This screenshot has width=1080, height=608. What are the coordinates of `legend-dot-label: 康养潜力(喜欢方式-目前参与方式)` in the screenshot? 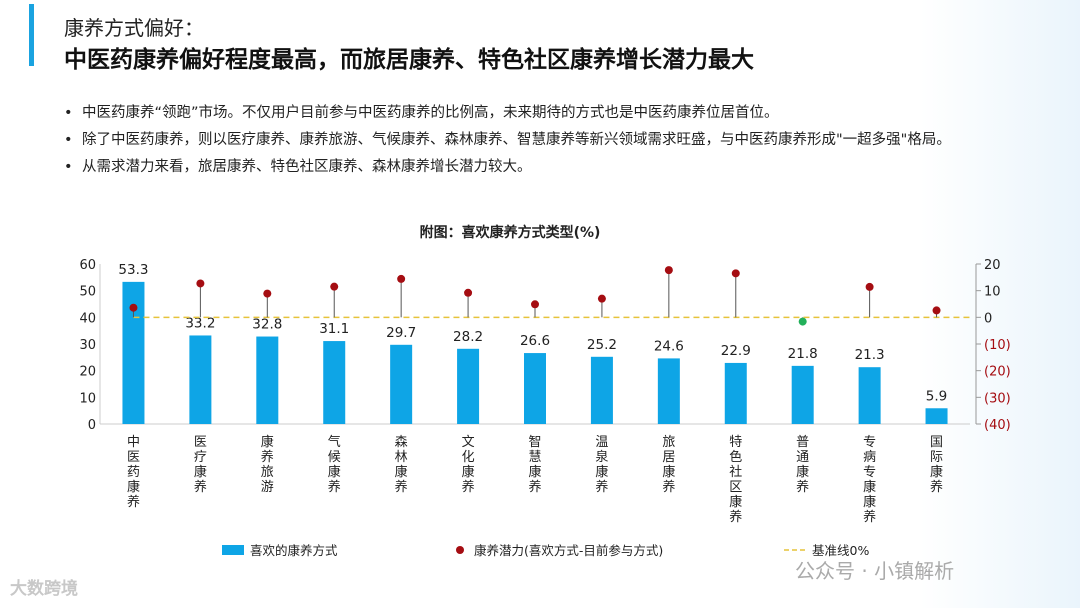 It's located at (568, 550).